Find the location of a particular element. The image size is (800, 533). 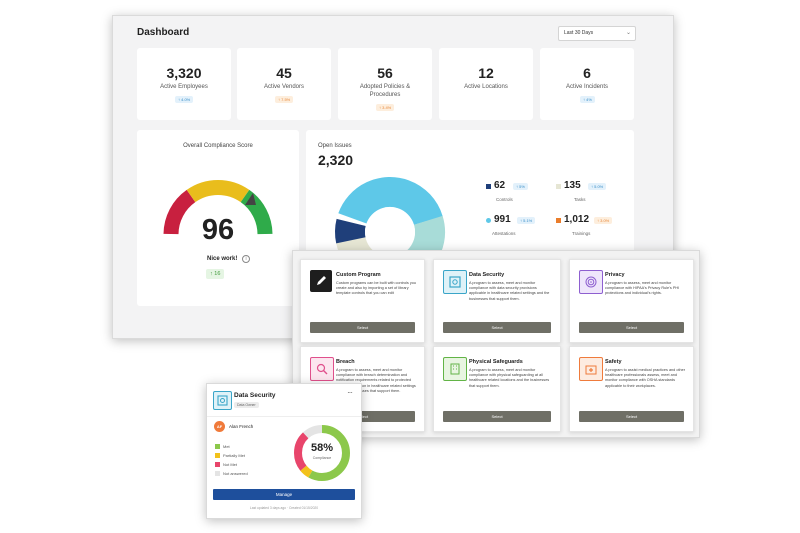

fingerprint-icon is located at coordinates (591, 282).